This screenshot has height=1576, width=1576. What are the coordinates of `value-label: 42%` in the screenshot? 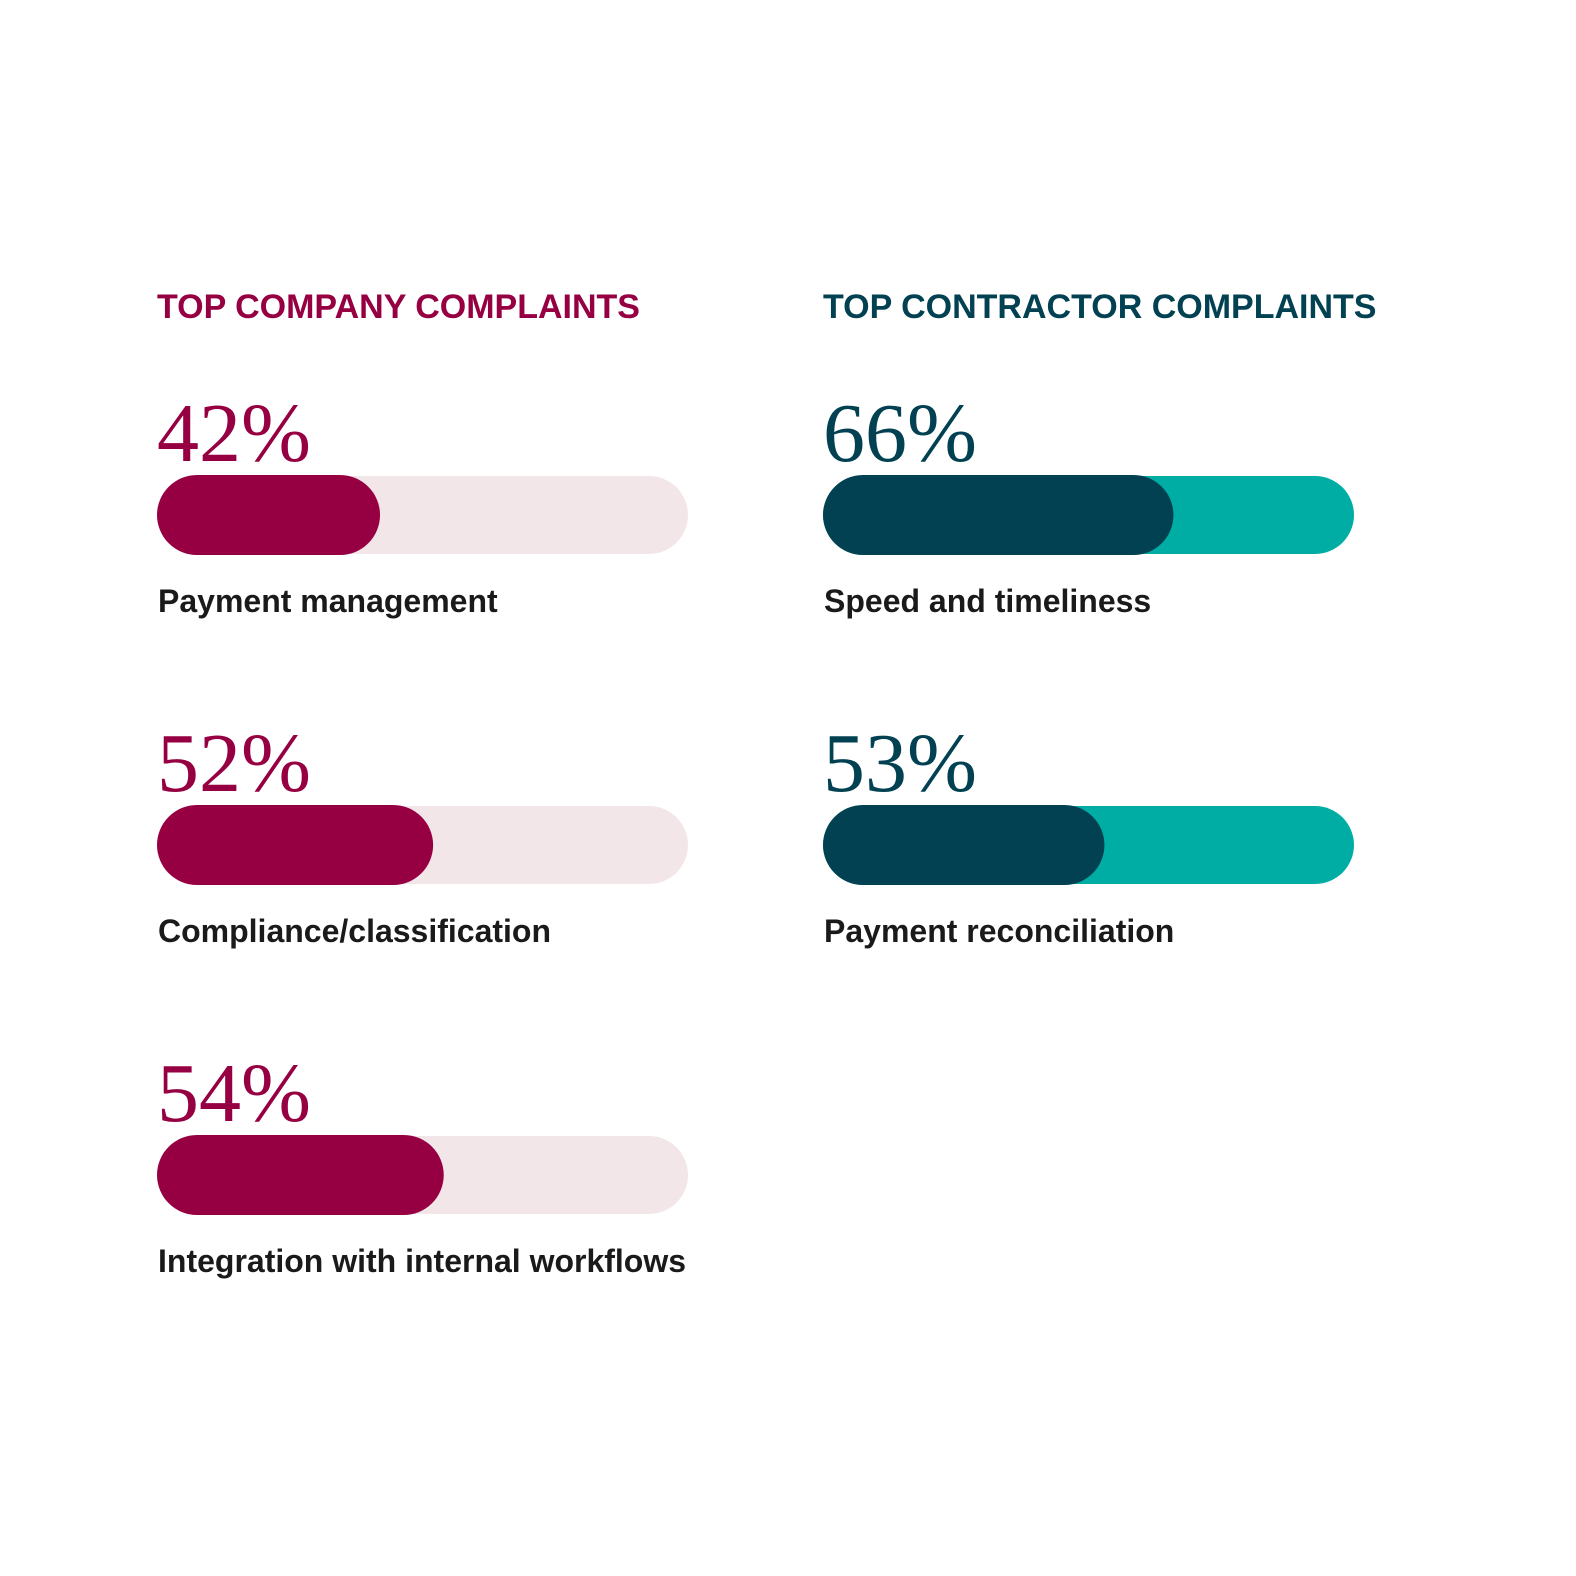 It's located at (234, 433).